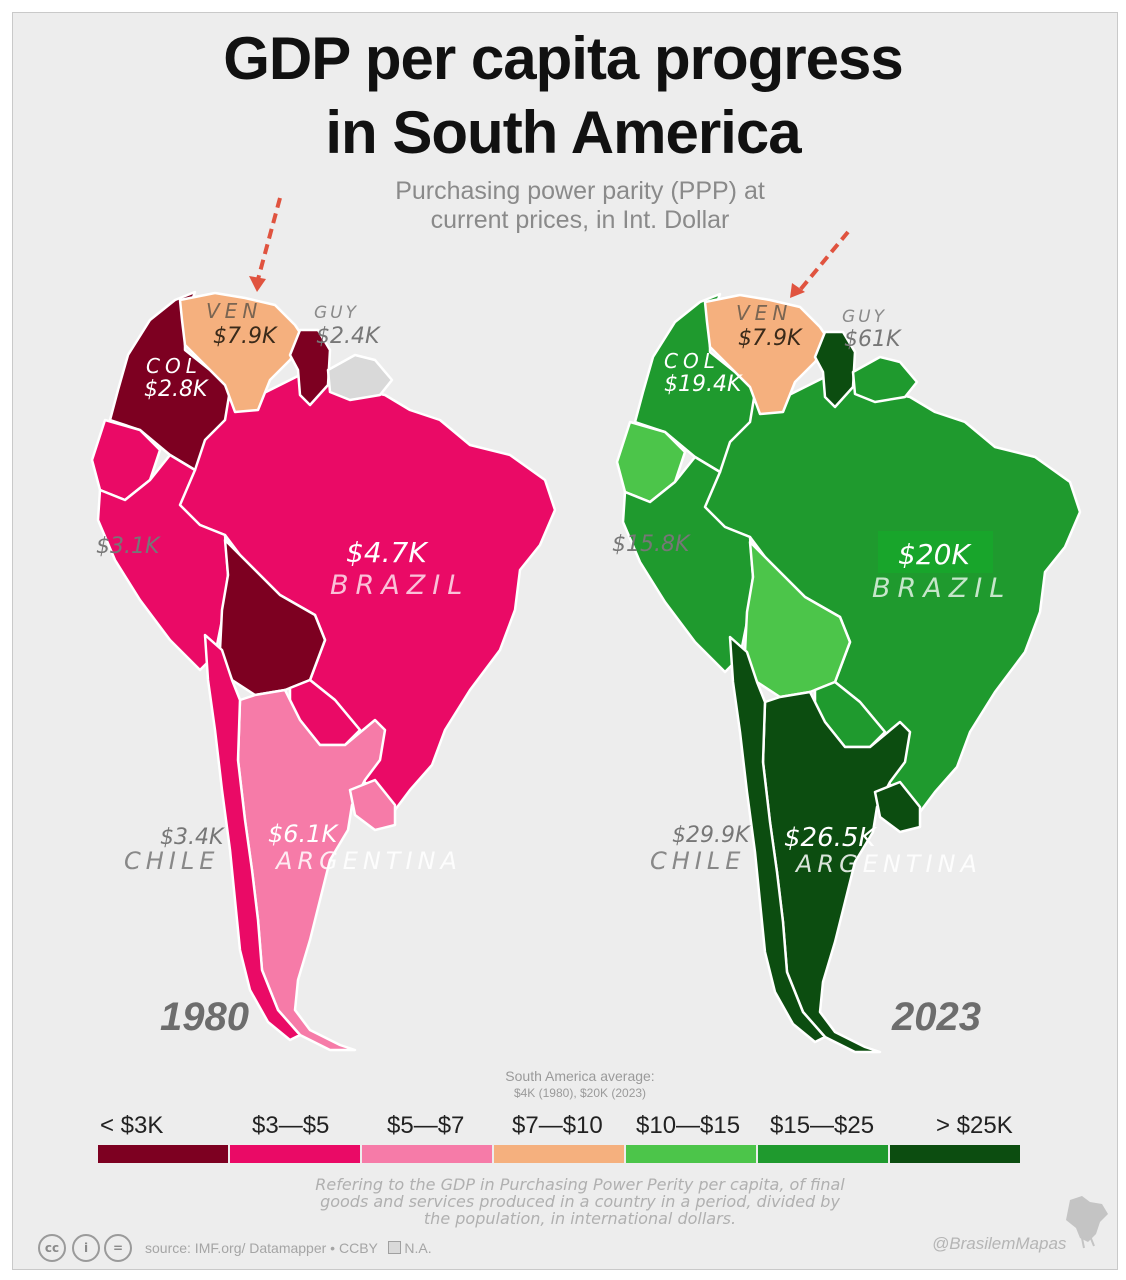  Describe the element at coordinates (557, 1125) in the screenshot. I see `legend-label-7-10: $7—$10` at that location.